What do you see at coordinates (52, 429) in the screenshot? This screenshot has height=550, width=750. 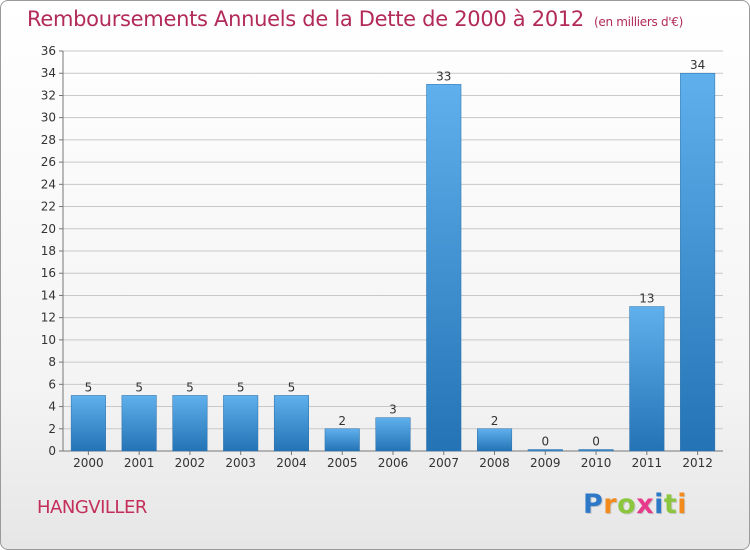 I see `y-tick-label: 2` at bounding box center [52, 429].